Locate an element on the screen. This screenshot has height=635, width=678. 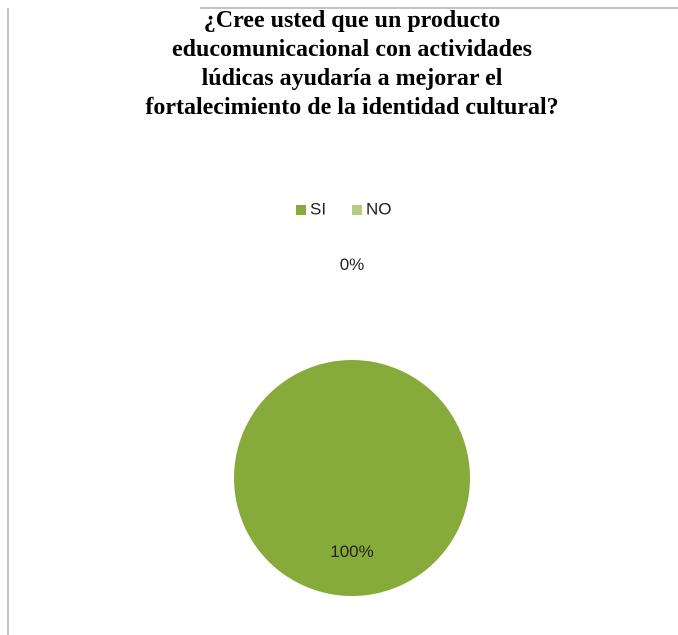
data-label: 0% is located at coordinates (352, 264).